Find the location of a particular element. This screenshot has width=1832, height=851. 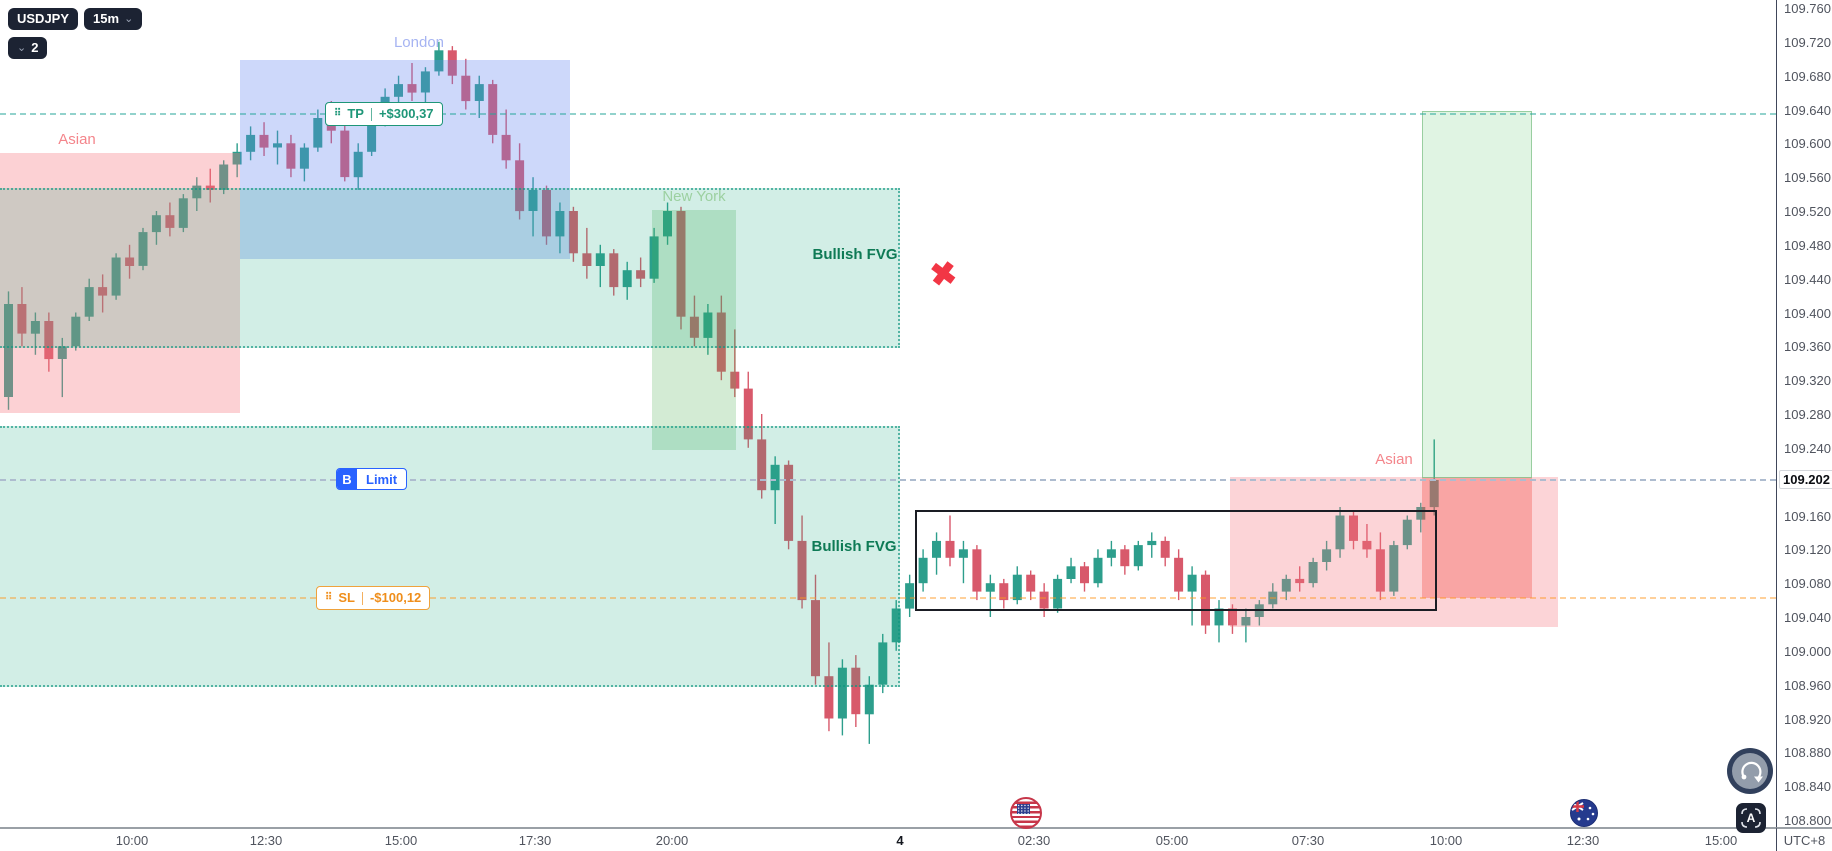

symbol-label: USDJPY is located at coordinates (43, 18).